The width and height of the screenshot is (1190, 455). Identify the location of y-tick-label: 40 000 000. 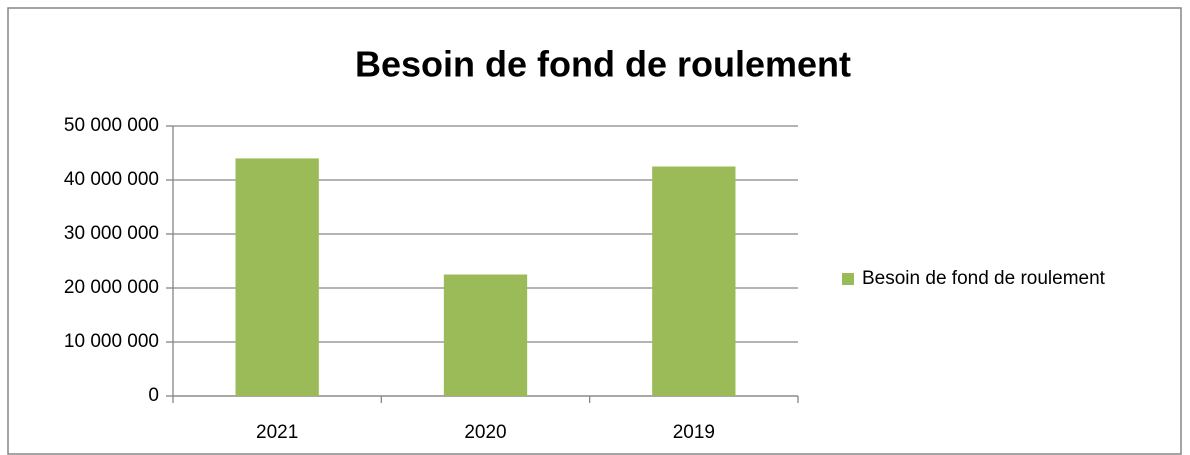
(111, 179).